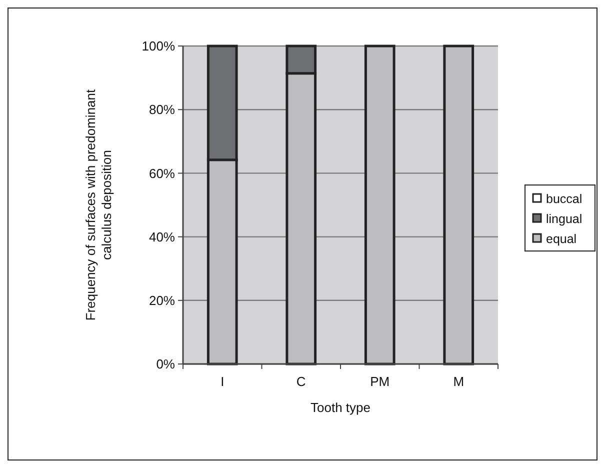  Describe the element at coordinates (162, 173) in the screenshot. I see `y-tick-label: 60%` at that location.